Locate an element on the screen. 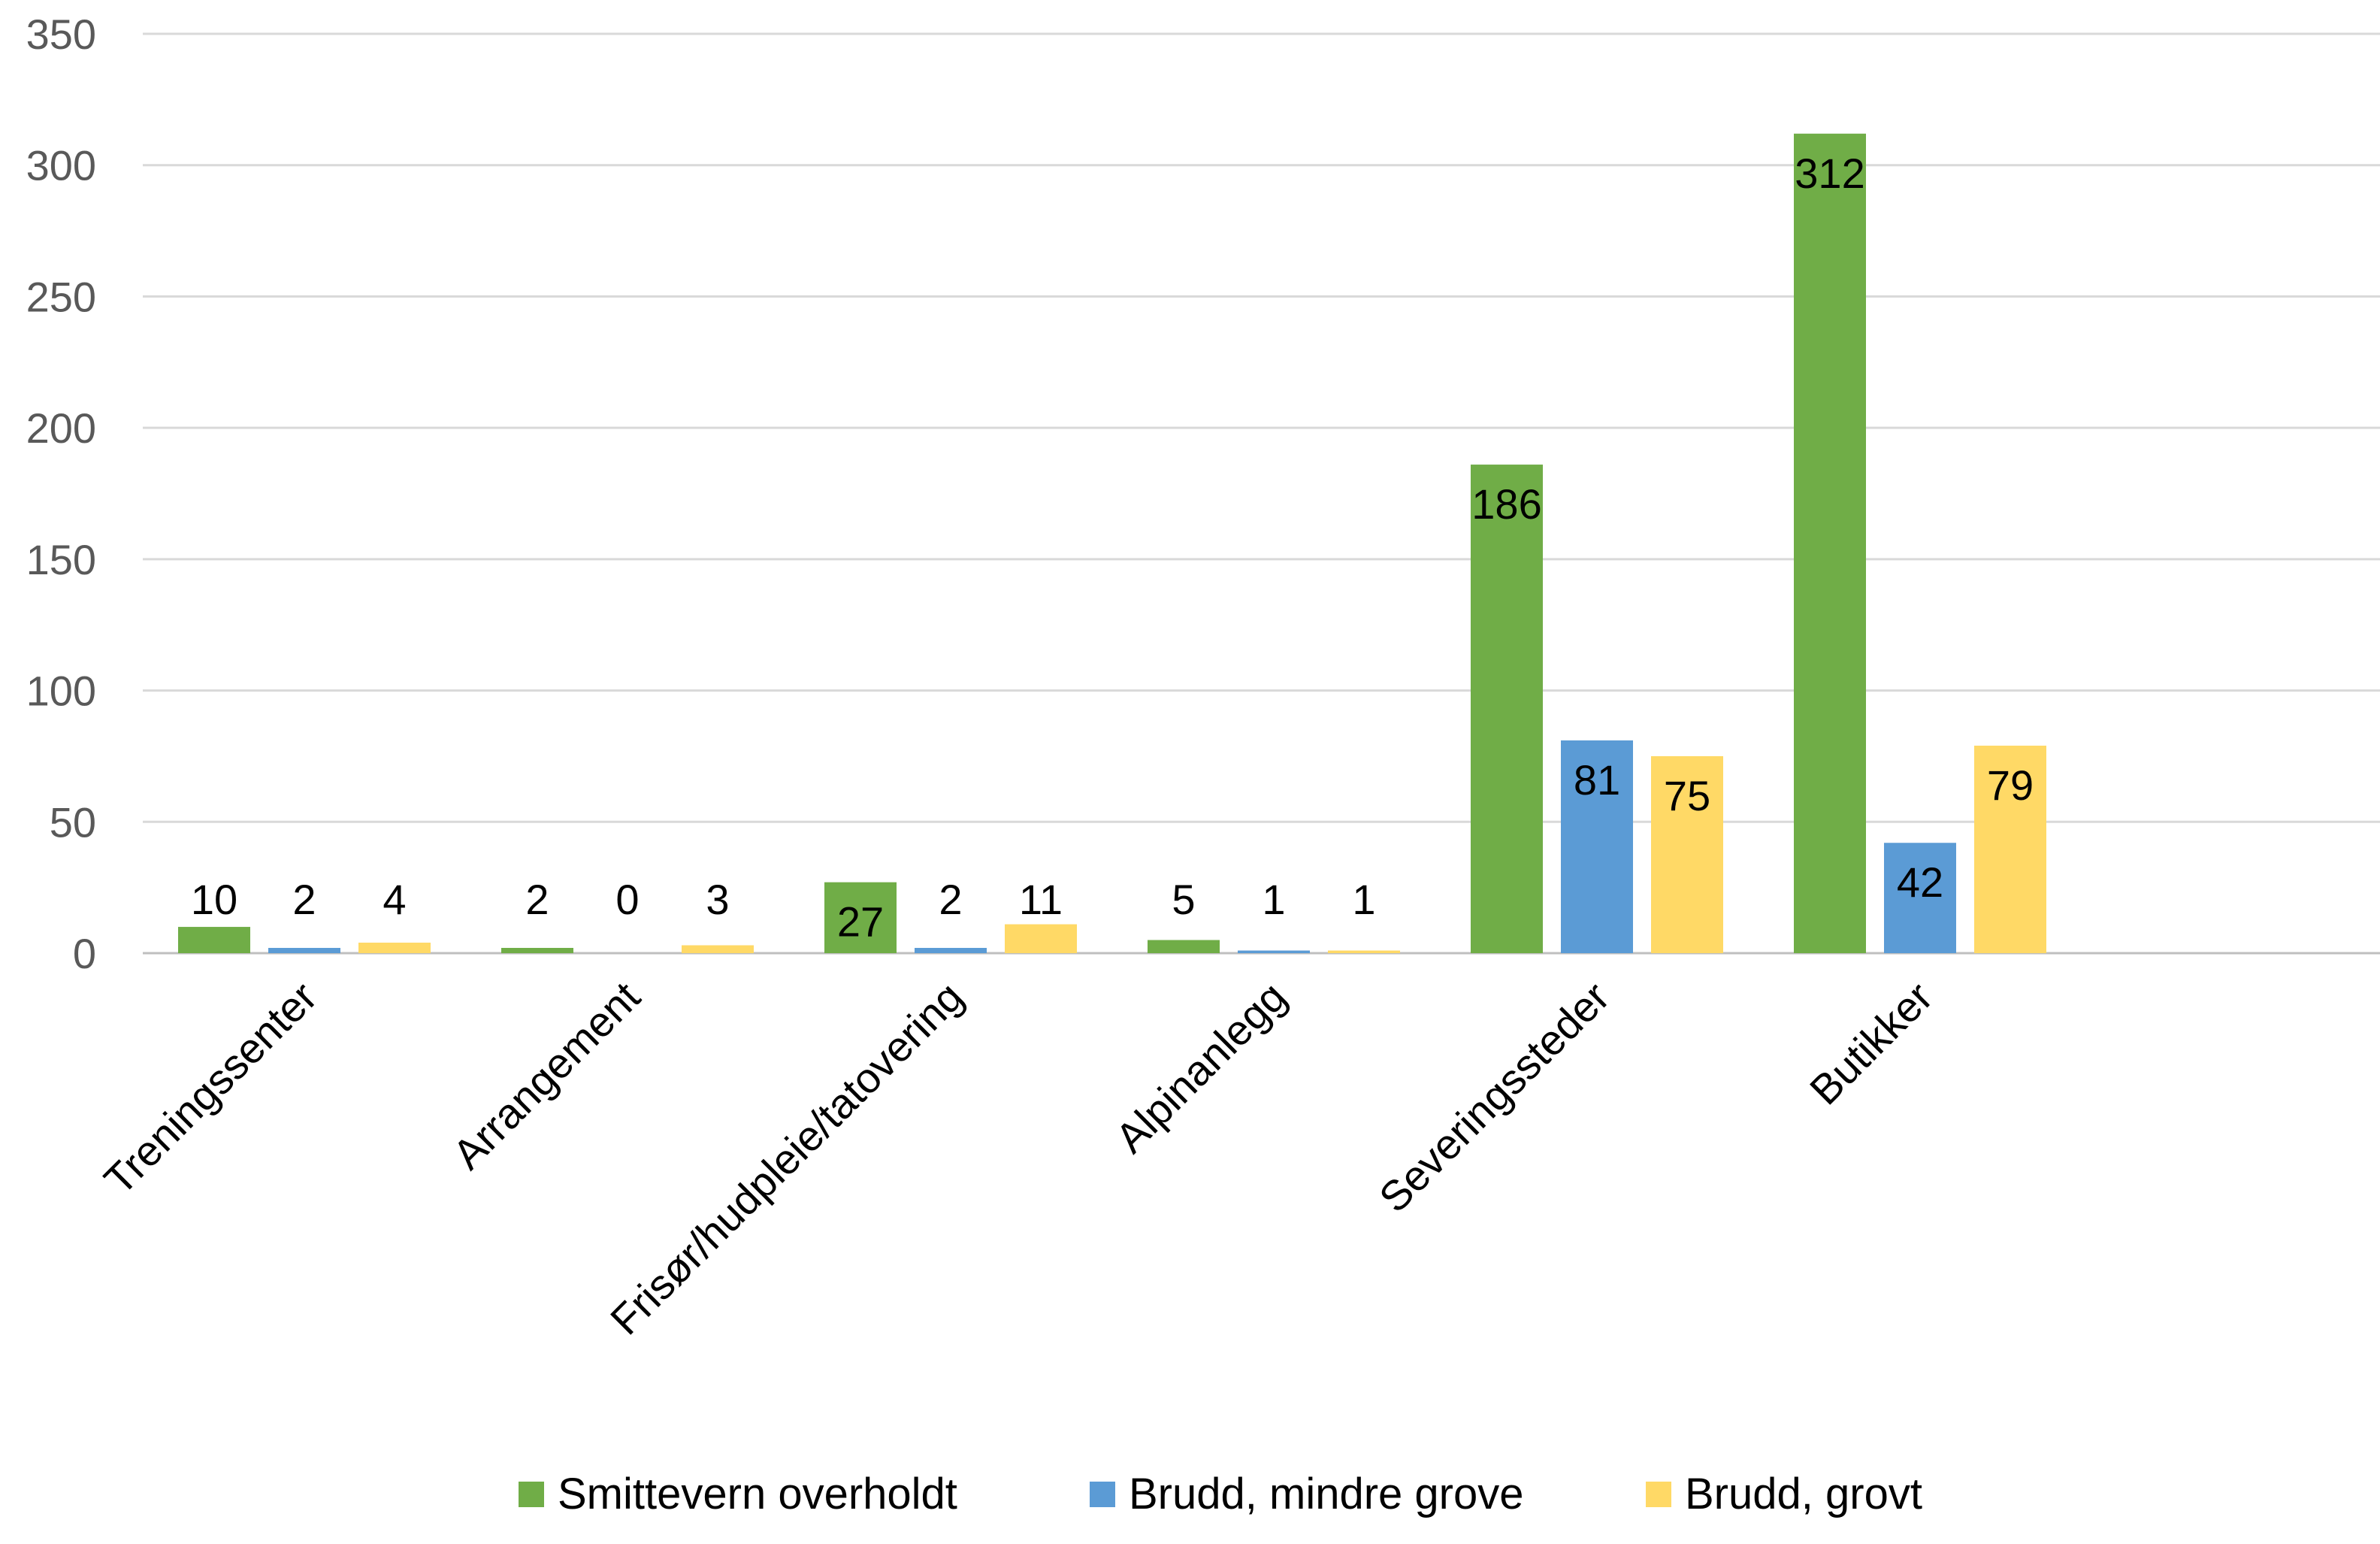 This screenshot has height=1544, width=2380. legend-label: Brudd, grovt is located at coordinates (1803, 1494).